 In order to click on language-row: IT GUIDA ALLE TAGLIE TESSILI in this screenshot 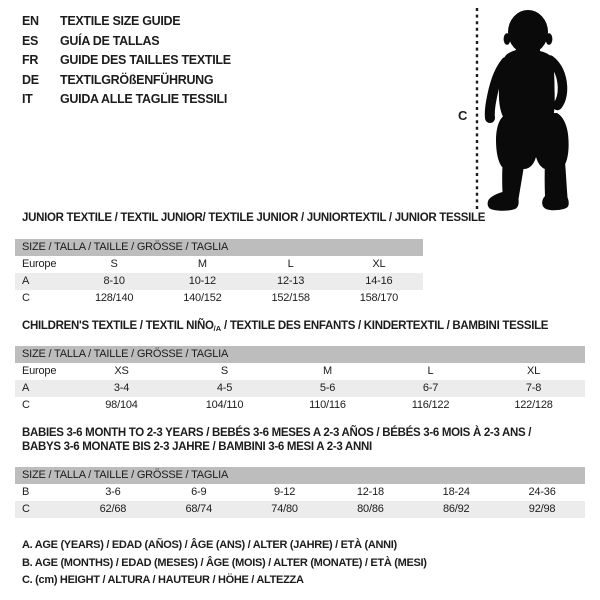, I will do `click(126, 100)`.